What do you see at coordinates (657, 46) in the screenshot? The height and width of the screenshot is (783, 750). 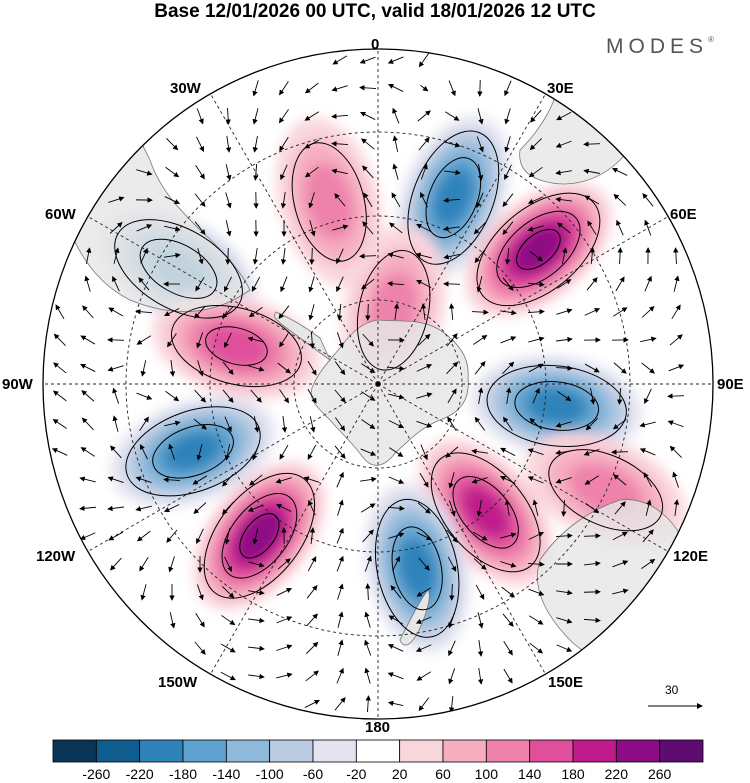 I see `brand-name: MODES` at bounding box center [657, 46].